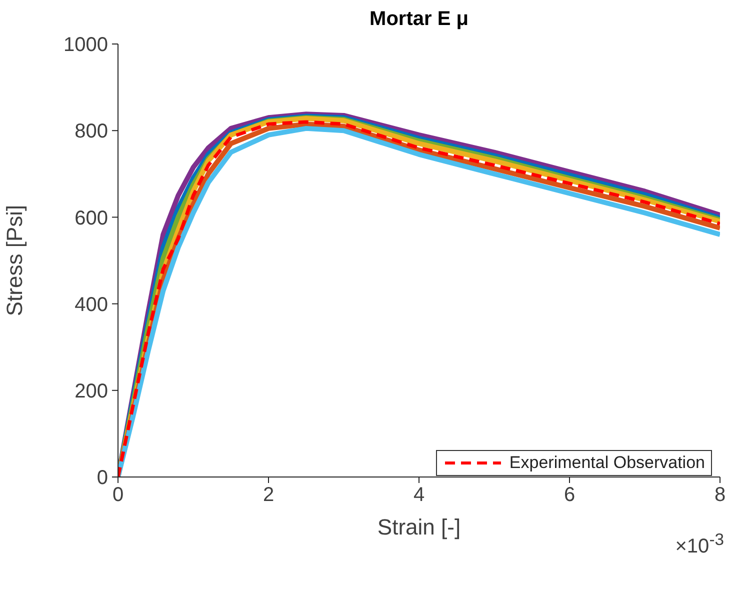 This screenshot has height=590, width=730. Describe the element at coordinates (607, 463) in the screenshot. I see `legend-label: Experimental Observation` at that location.